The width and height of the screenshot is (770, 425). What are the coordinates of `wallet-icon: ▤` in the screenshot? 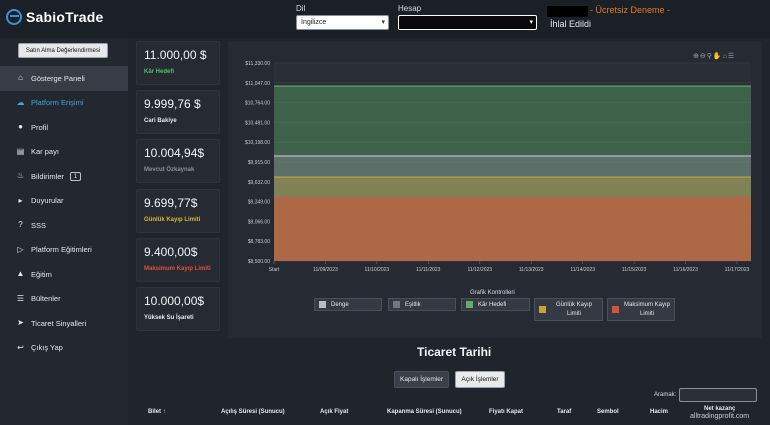 It's located at (20, 151).